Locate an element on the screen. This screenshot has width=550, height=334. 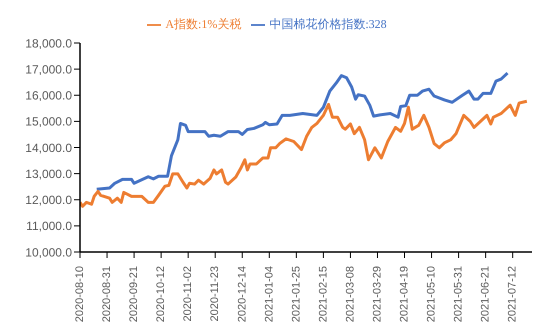
legend-label: 中国棉花价格指数:328 is located at coordinates (328, 24).